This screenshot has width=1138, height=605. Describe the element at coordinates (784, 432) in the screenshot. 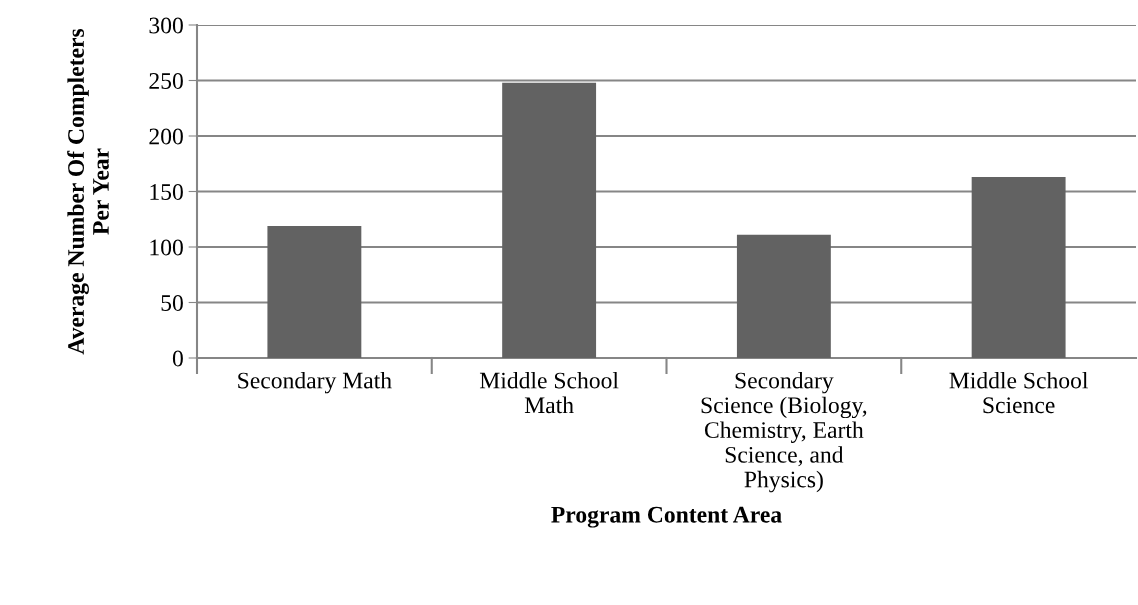

I see `x-tick-label: Secondary Science (Biology, Chemistry, Earth Science, and Physics)` at that location.